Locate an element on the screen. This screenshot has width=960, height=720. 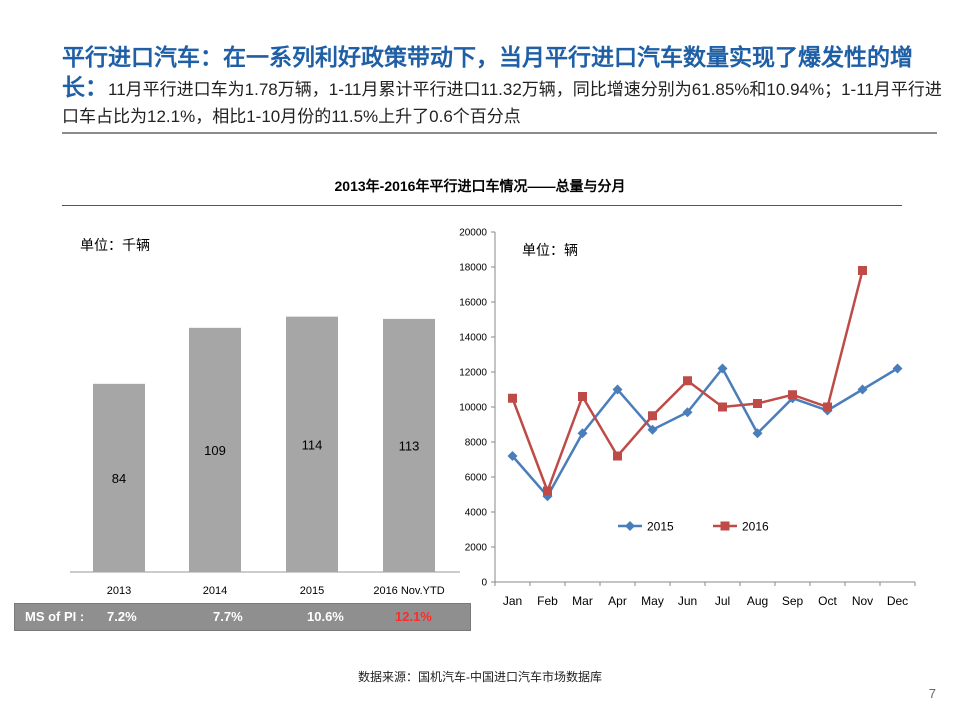
y-tick-label: 20000 is located at coordinates (473, 233).